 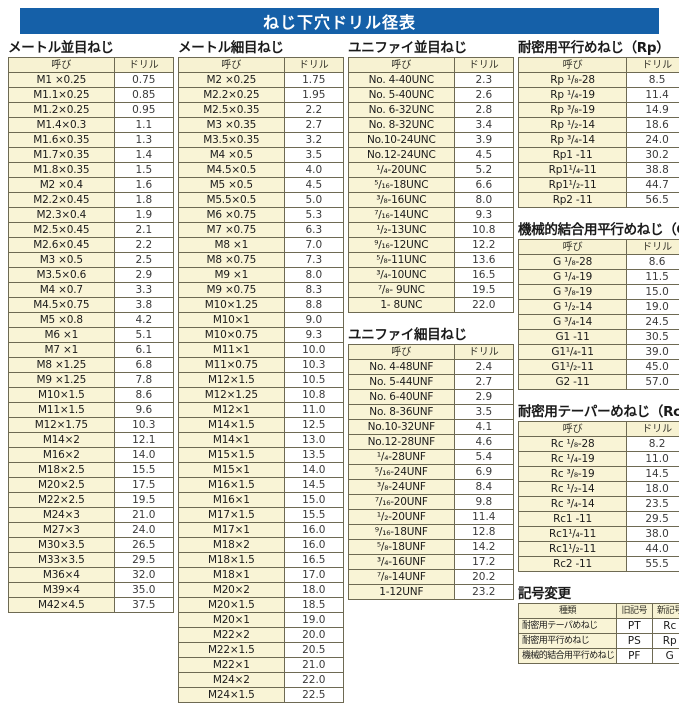 I want to click on cell-thread-designation: ³/₄-10UNC, so click(x=402, y=275).